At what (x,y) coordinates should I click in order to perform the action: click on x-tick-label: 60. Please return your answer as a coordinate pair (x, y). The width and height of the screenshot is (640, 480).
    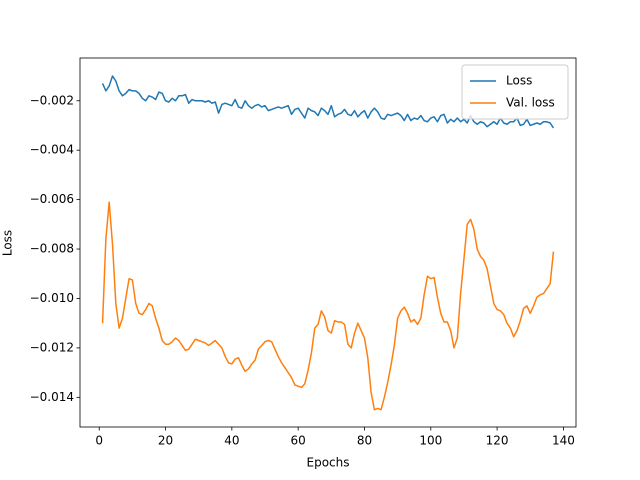
    Looking at the image, I should click on (298, 441).